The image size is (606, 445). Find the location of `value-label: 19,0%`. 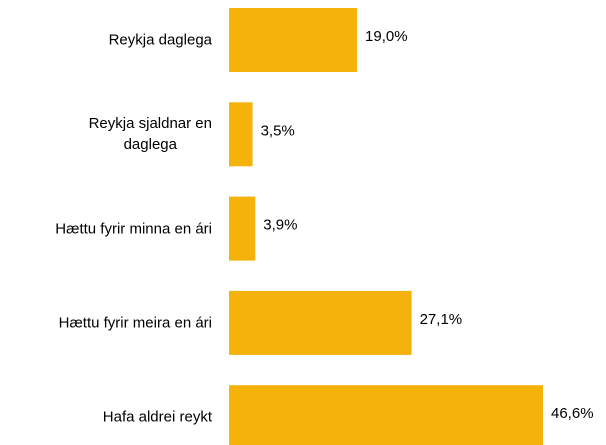

value-label: 19,0% is located at coordinates (386, 36).